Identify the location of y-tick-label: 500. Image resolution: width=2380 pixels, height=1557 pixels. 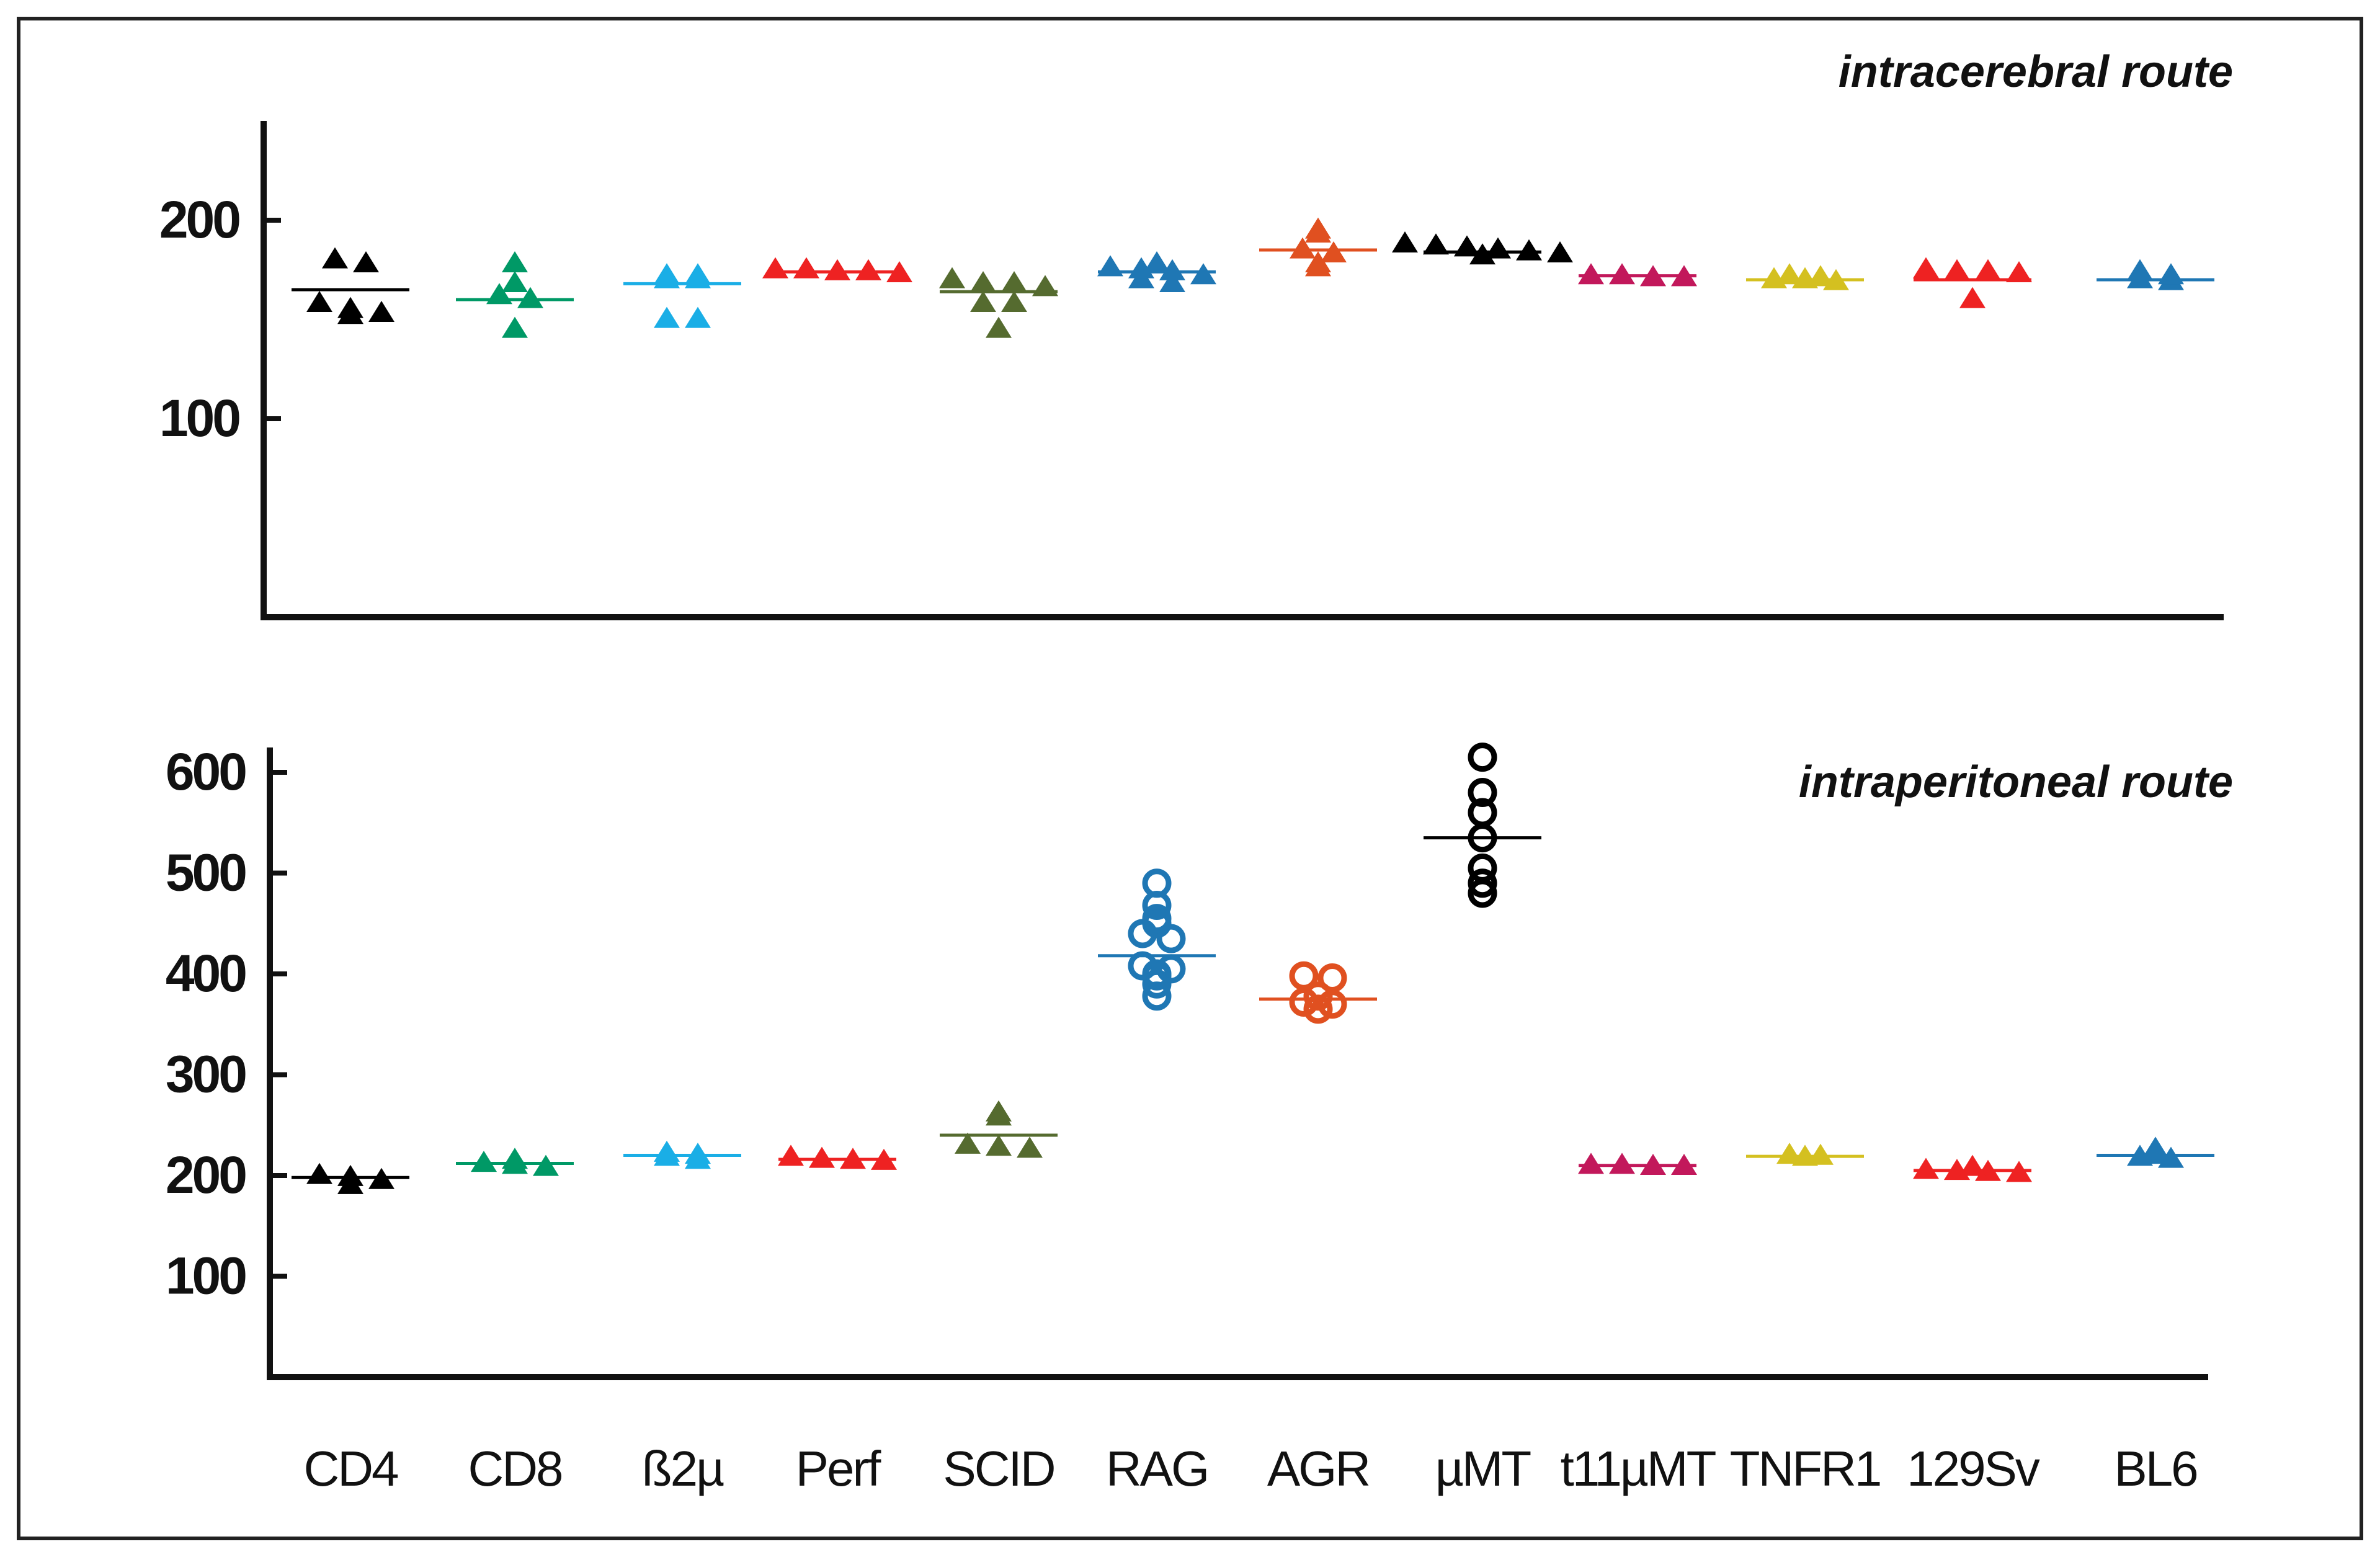
(206, 873).